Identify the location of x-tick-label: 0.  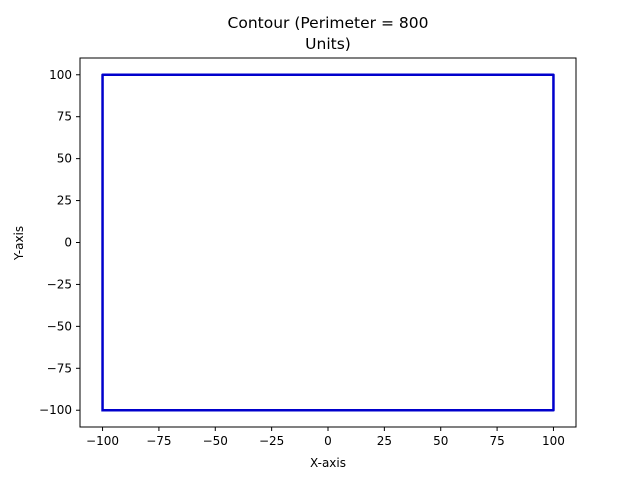
(328, 441).